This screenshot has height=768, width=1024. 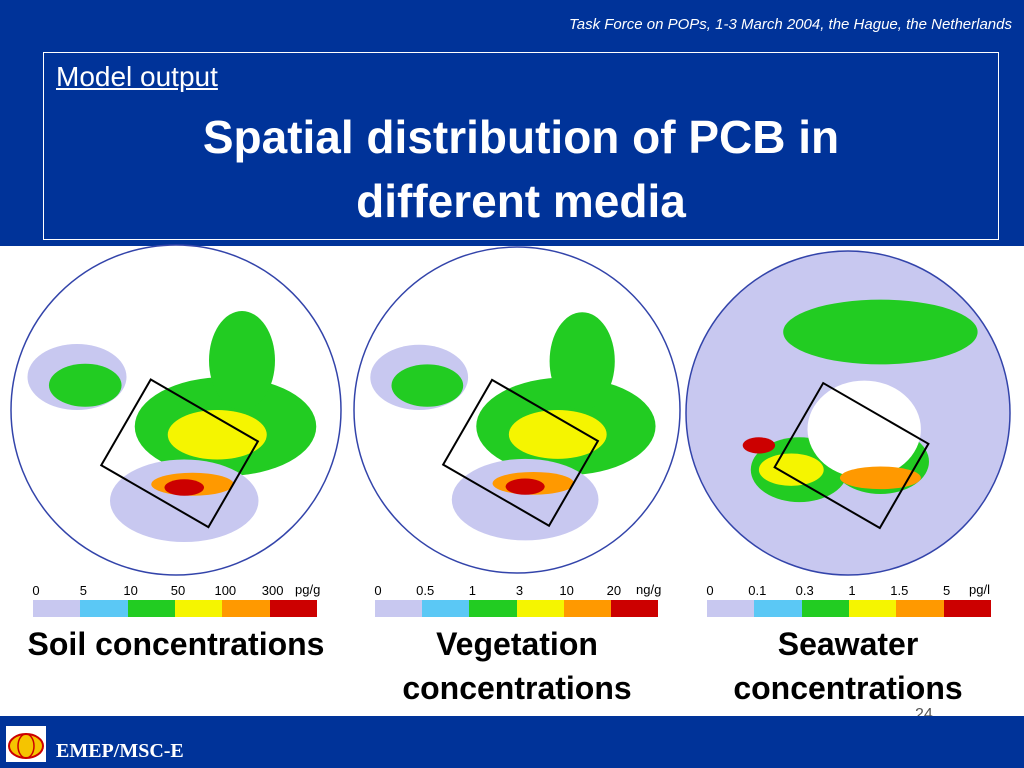 What do you see at coordinates (614, 590) in the screenshot?
I see `scale-label: 20` at bounding box center [614, 590].